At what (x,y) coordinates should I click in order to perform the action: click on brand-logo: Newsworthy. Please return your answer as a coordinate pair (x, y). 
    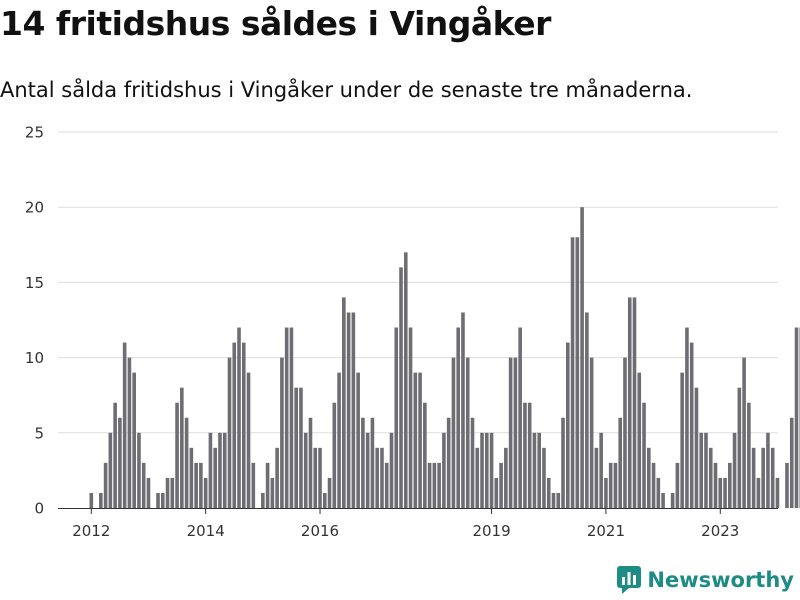
    Looking at the image, I should click on (705, 580).